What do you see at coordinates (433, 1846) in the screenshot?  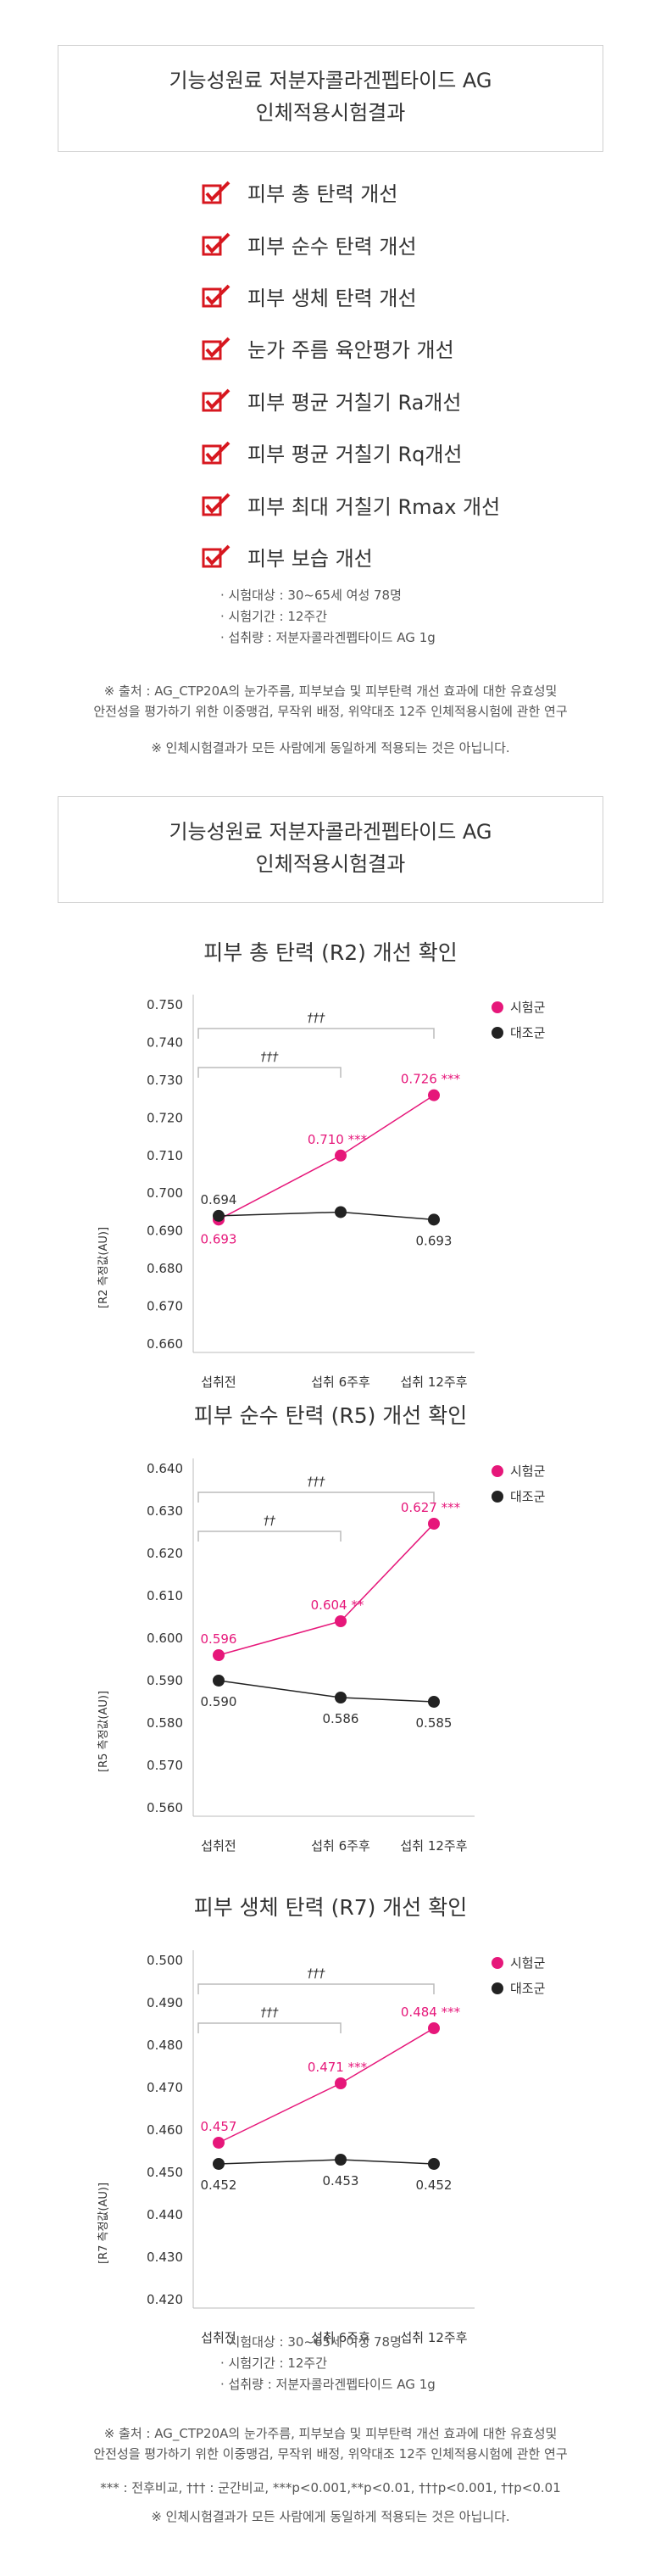 I see `x-tick-label: 섭취 12주후` at bounding box center [433, 1846].